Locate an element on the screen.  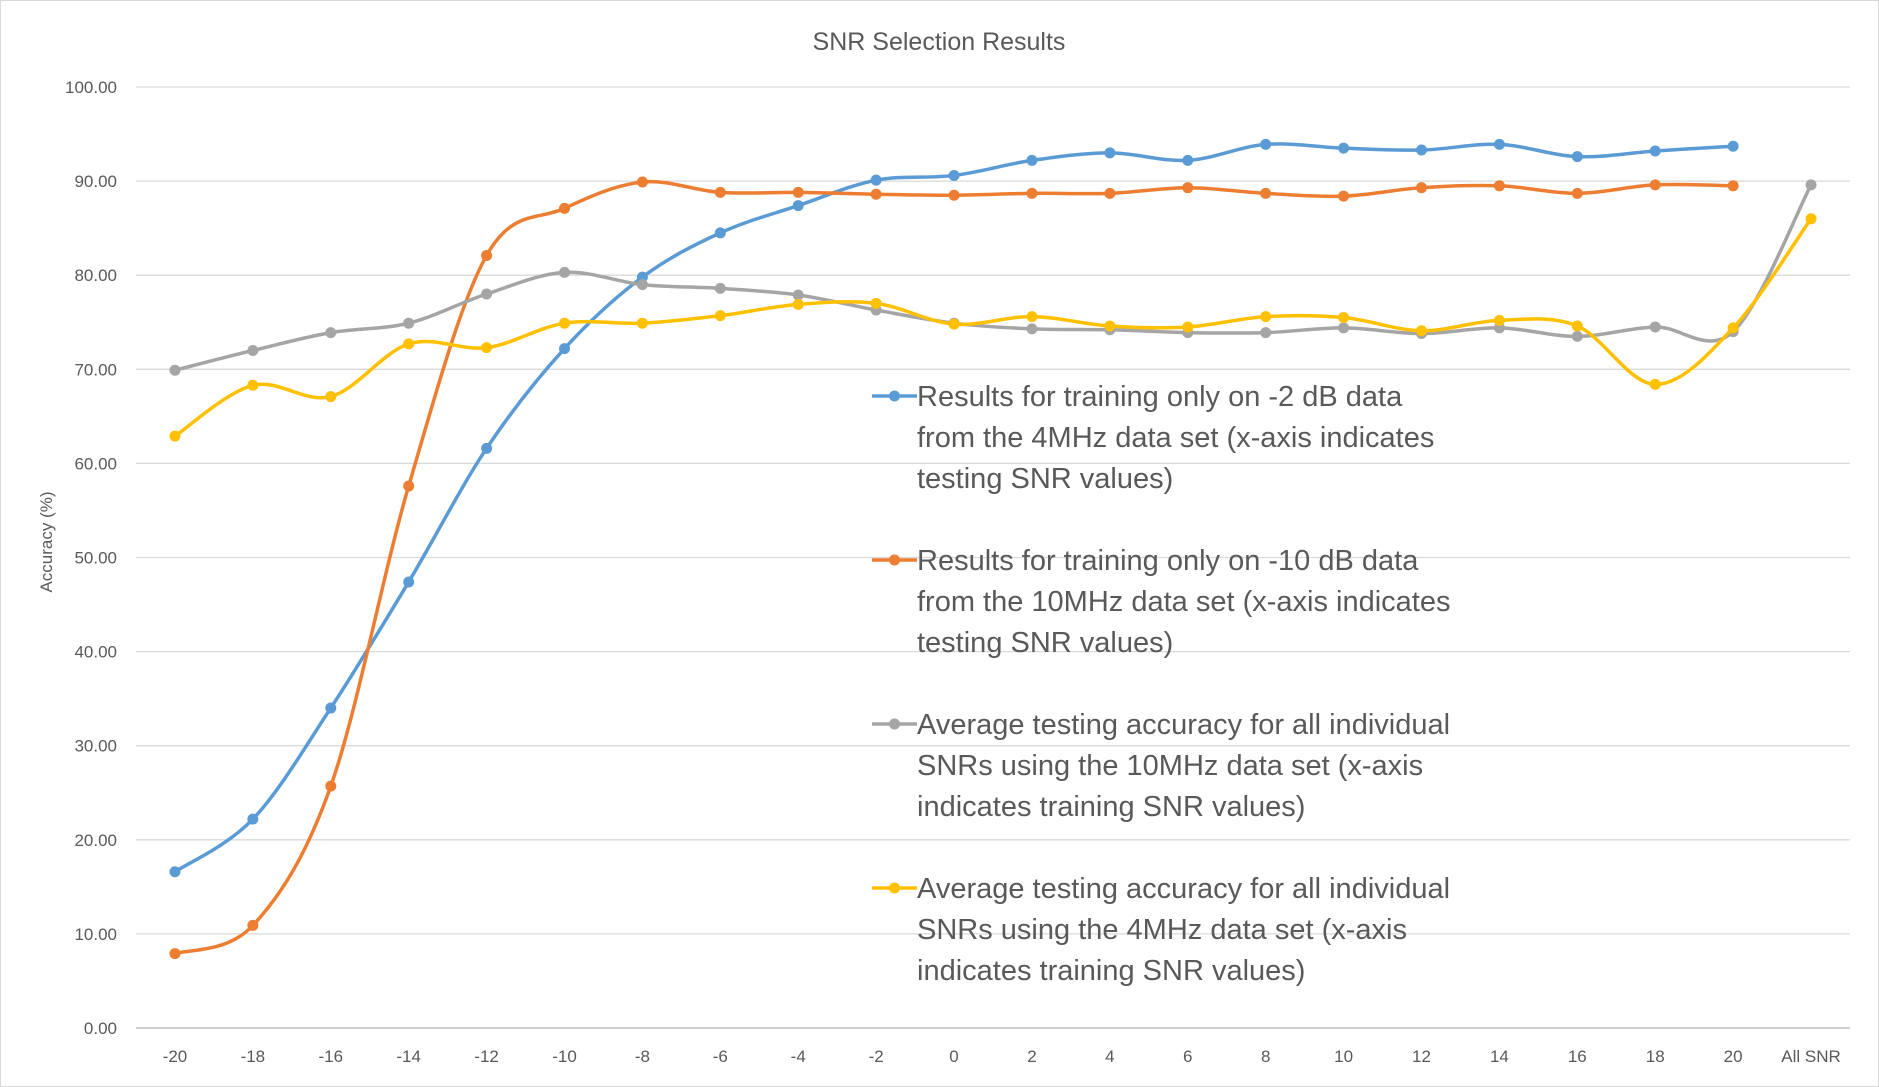
x-tick-label: All SNR is located at coordinates (1811, 1056).